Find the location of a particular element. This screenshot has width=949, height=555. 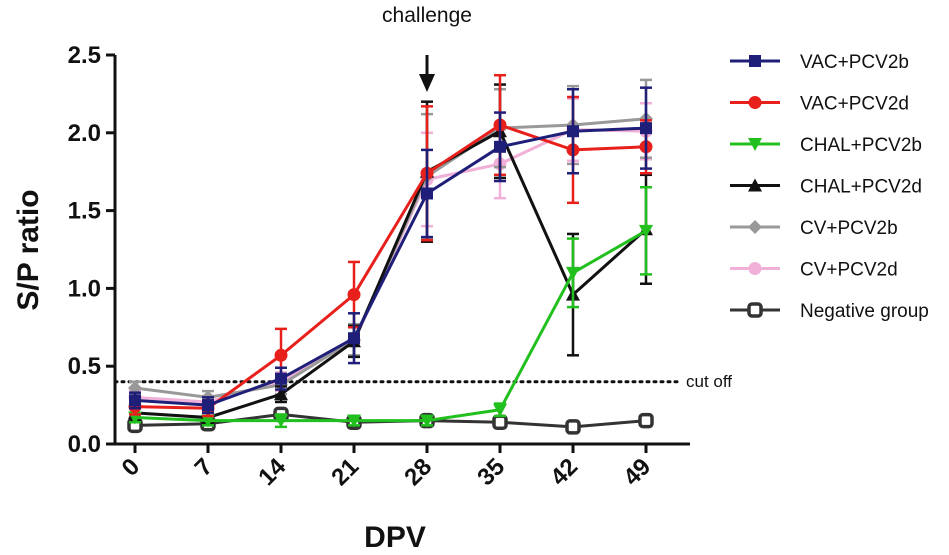

y-axis-title: S/P ratio is located at coordinates (28, 249).